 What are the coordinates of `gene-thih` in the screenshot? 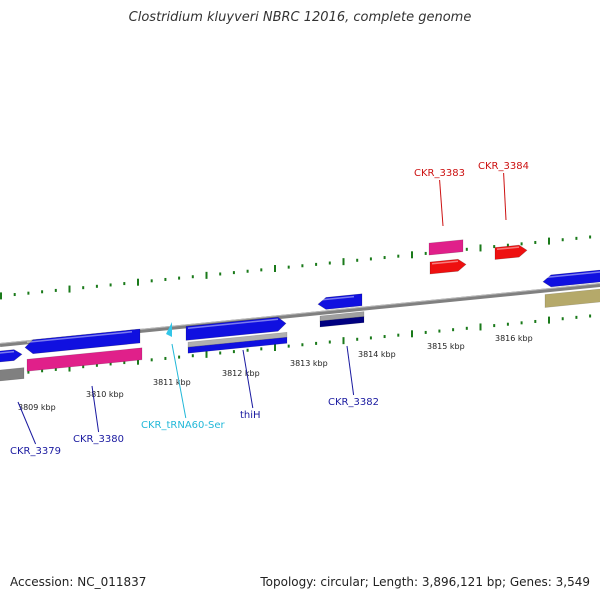 It's located at (236, 328).